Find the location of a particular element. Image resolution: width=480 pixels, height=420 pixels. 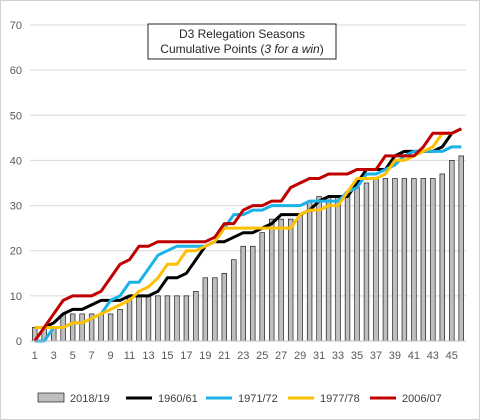

x-tick-label: 25 is located at coordinates (262, 356).